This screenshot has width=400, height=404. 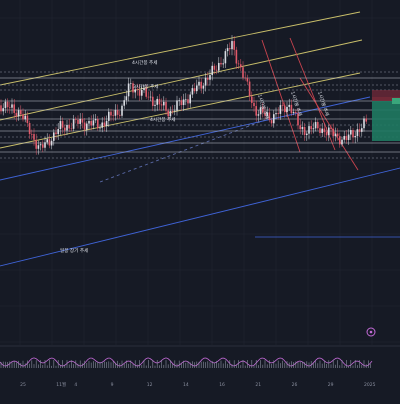 I want to click on x-tick-label: 25, so click(x=23, y=385).